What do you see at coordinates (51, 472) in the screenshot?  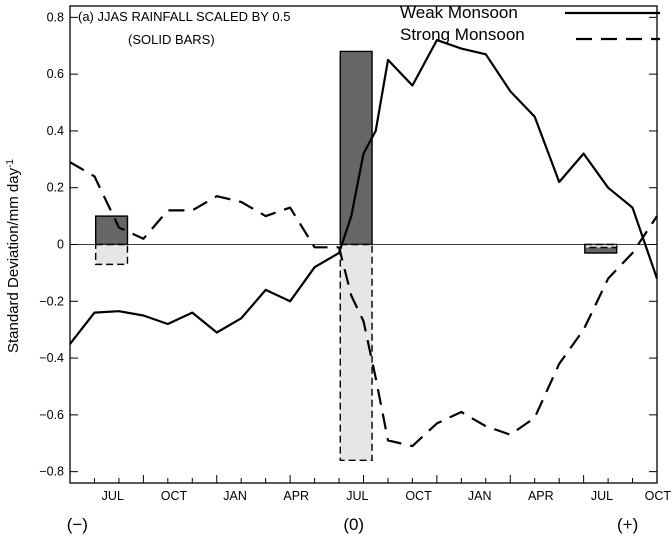 I see `y-tick-label: −0.8` at bounding box center [51, 472].